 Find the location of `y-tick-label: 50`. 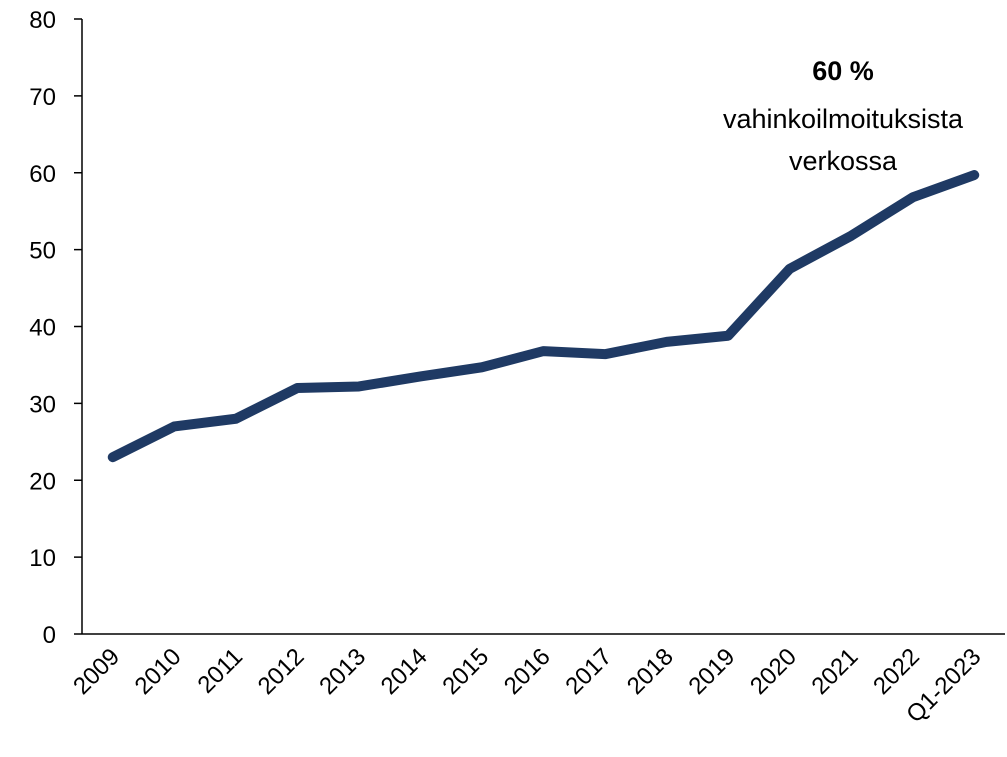

y-tick-label: 50 is located at coordinates (42, 251).